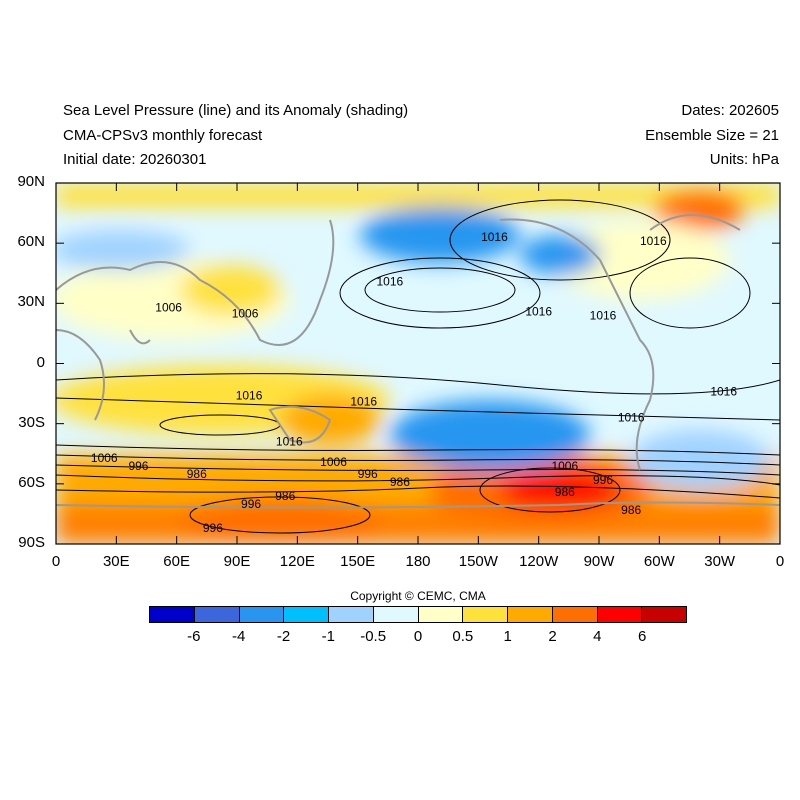 Image resolution: width=800 pixels, height=800 pixels. Describe the element at coordinates (31, 482) in the screenshot. I see `lat-label: 60S` at that location.